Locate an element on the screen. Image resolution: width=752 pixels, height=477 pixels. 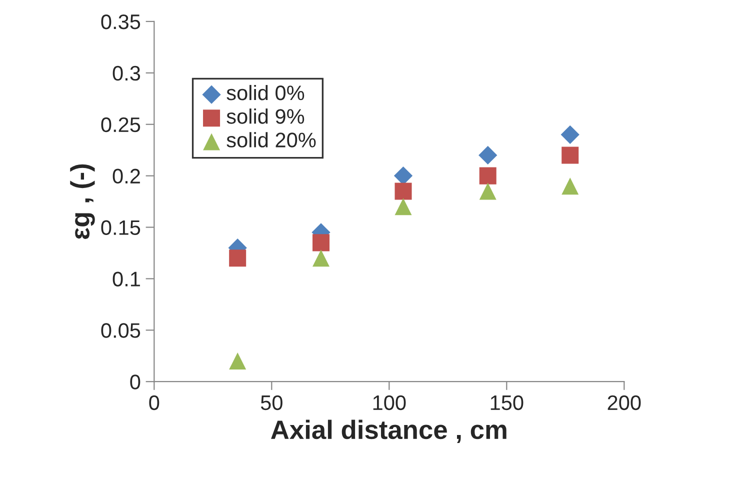
x-tick-label: 200 is located at coordinates (624, 402).